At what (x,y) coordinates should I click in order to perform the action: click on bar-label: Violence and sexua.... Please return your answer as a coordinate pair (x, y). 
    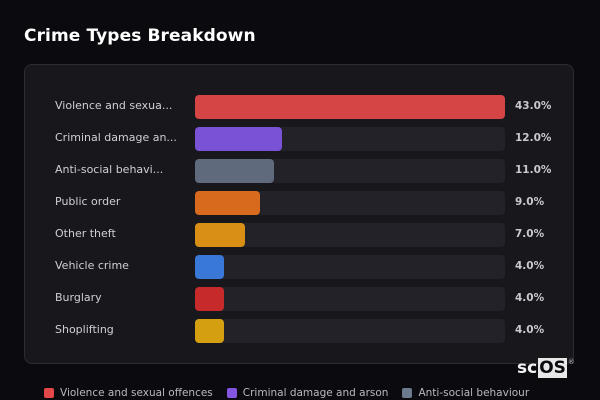
    Looking at the image, I should click on (114, 105).